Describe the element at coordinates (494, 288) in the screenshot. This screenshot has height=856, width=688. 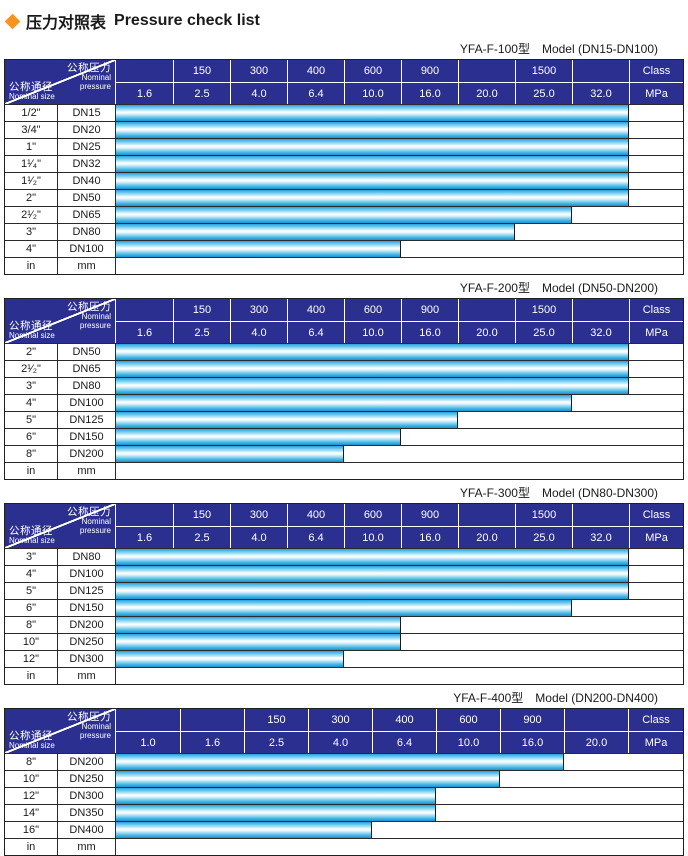
I see `model-label: YFA-F-200型` at that location.